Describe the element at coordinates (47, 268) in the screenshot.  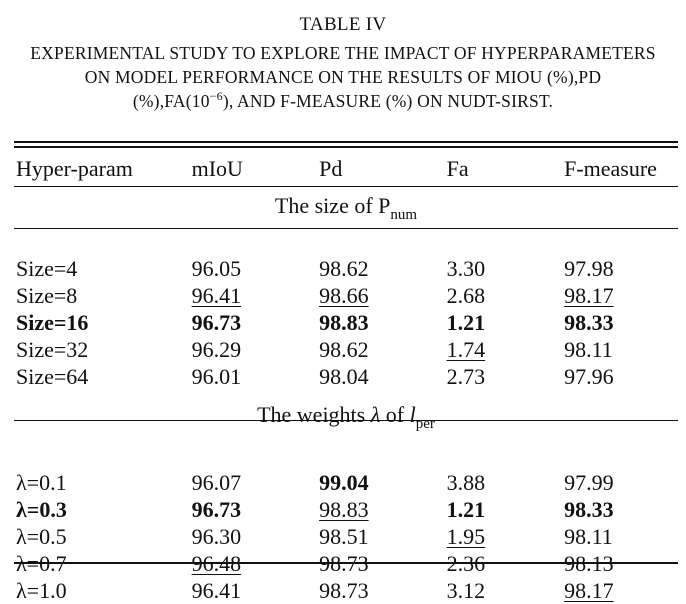
I see `row-label: Size=4` at that location.